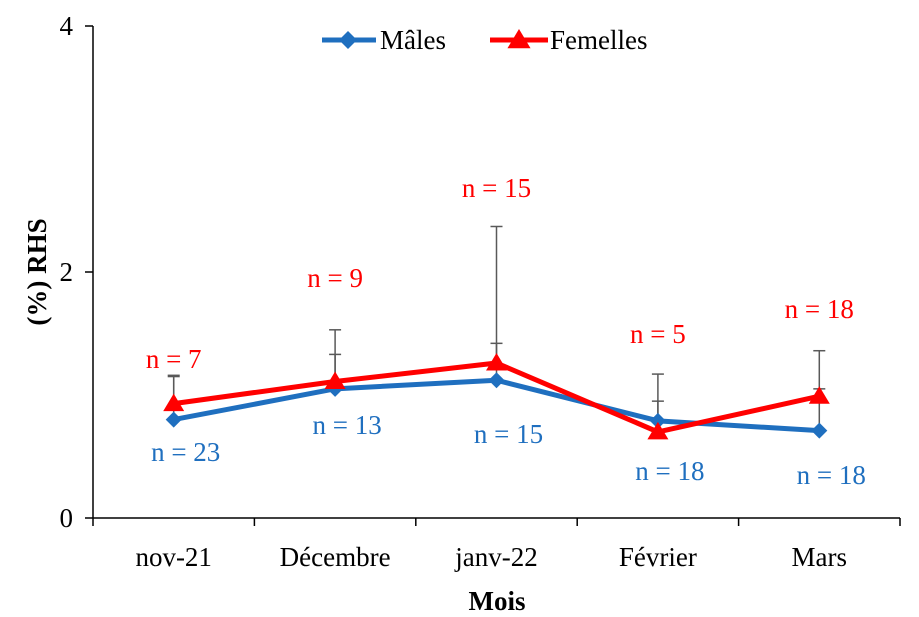 The height and width of the screenshot is (617, 919). What do you see at coordinates (658, 334) in the screenshot?
I see `n-label-1-3: n = 5` at bounding box center [658, 334].